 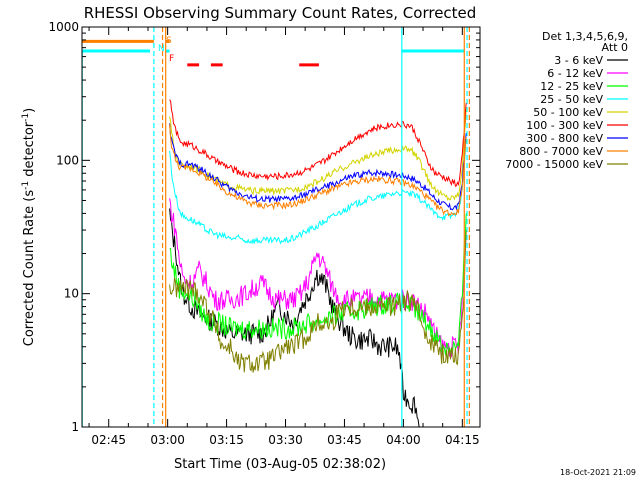 What do you see at coordinates (571, 86) in the screenshot?
I see `legend-label-2: 12 - 25 keV` at bounding box center [571, 86].